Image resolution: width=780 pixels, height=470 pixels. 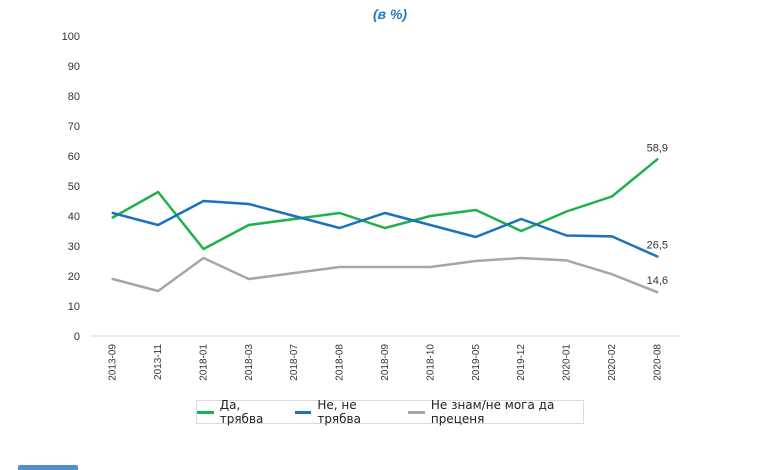 I want to click on y-tick-label: 20, so click(x=74, y=277).